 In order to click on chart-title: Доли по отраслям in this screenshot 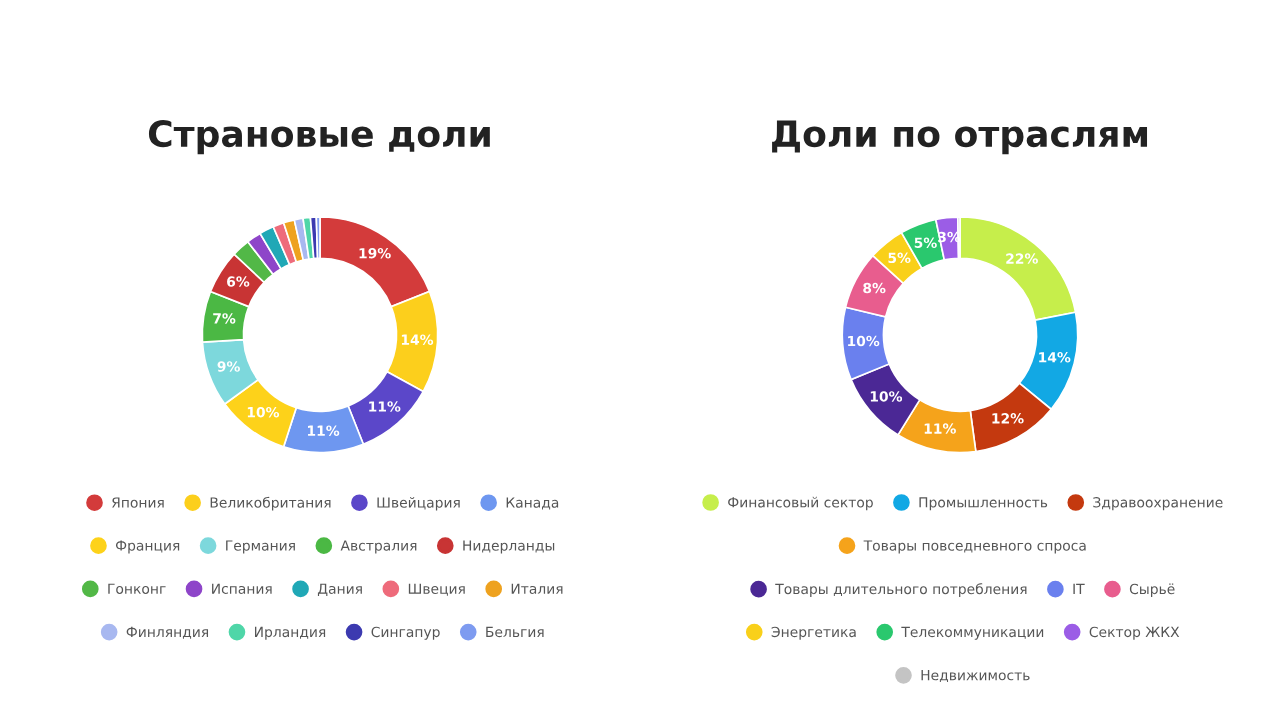, I will do `click(960, 137)`.